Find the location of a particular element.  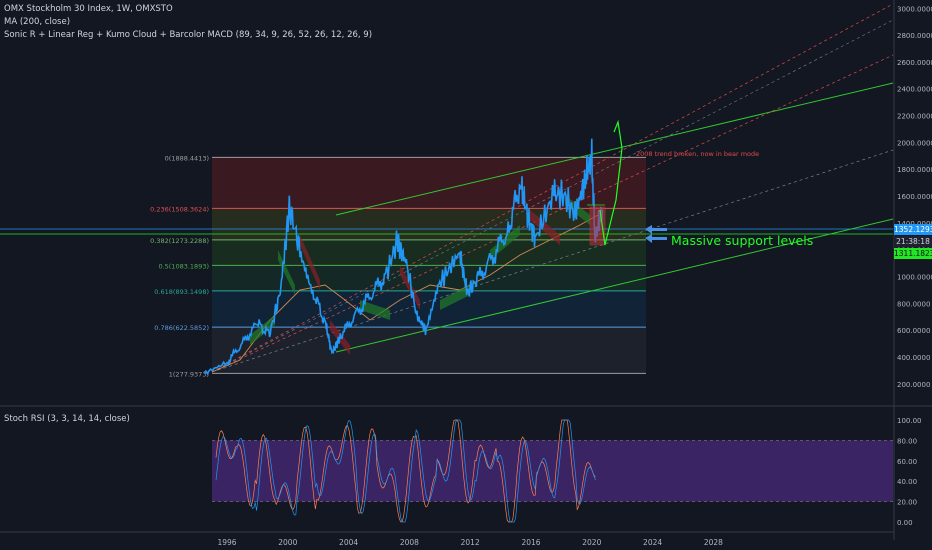

time-axis-tick: 2020 is located at coordinates (591, 542).